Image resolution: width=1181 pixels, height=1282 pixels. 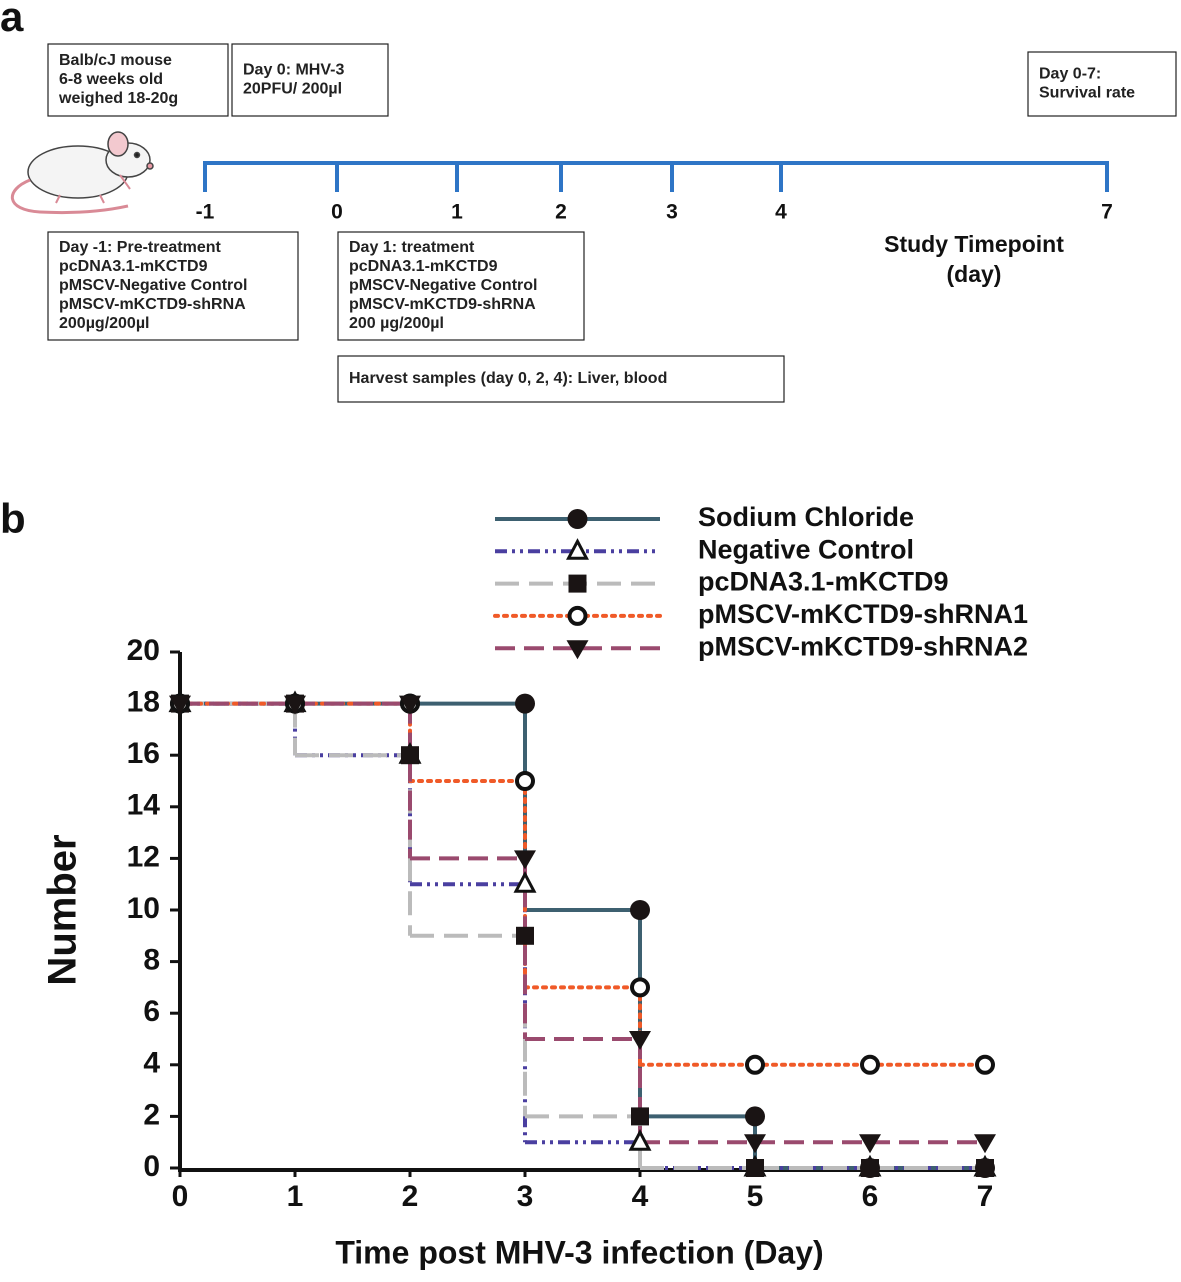 What do you see at coordinates (806, 517) in the screenshot?
I see `legend-label: Sodium Chloride` at bounding box center [806, 517].